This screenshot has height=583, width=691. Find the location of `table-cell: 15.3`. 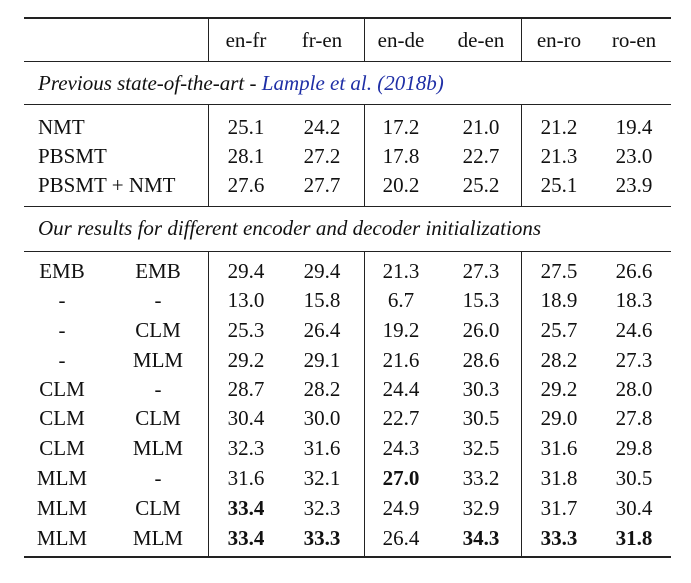

table-cell: 15.3 is located at coordinates (481, 300).